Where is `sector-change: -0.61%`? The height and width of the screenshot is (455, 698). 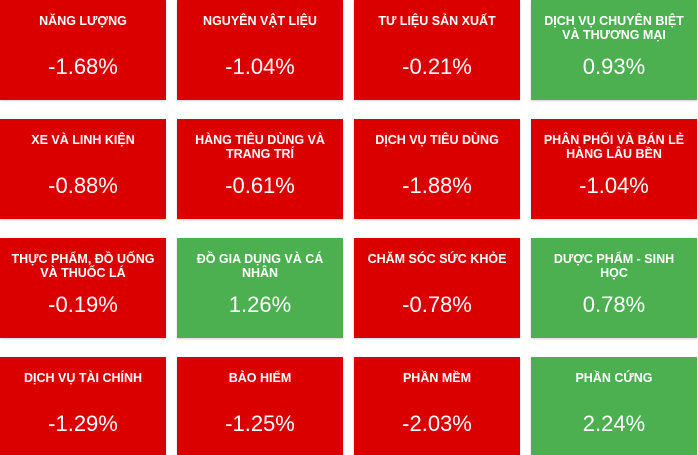 sector-change: -0.61% is located at coordinates (260, 185).